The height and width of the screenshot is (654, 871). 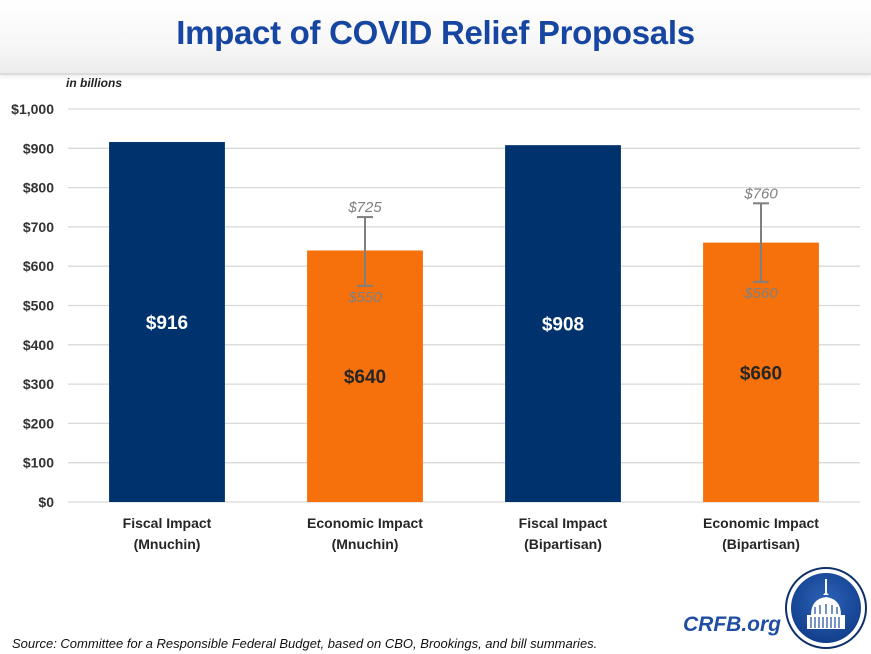 I want to click on y-tick-label: $700, so click(x=38, y=227).